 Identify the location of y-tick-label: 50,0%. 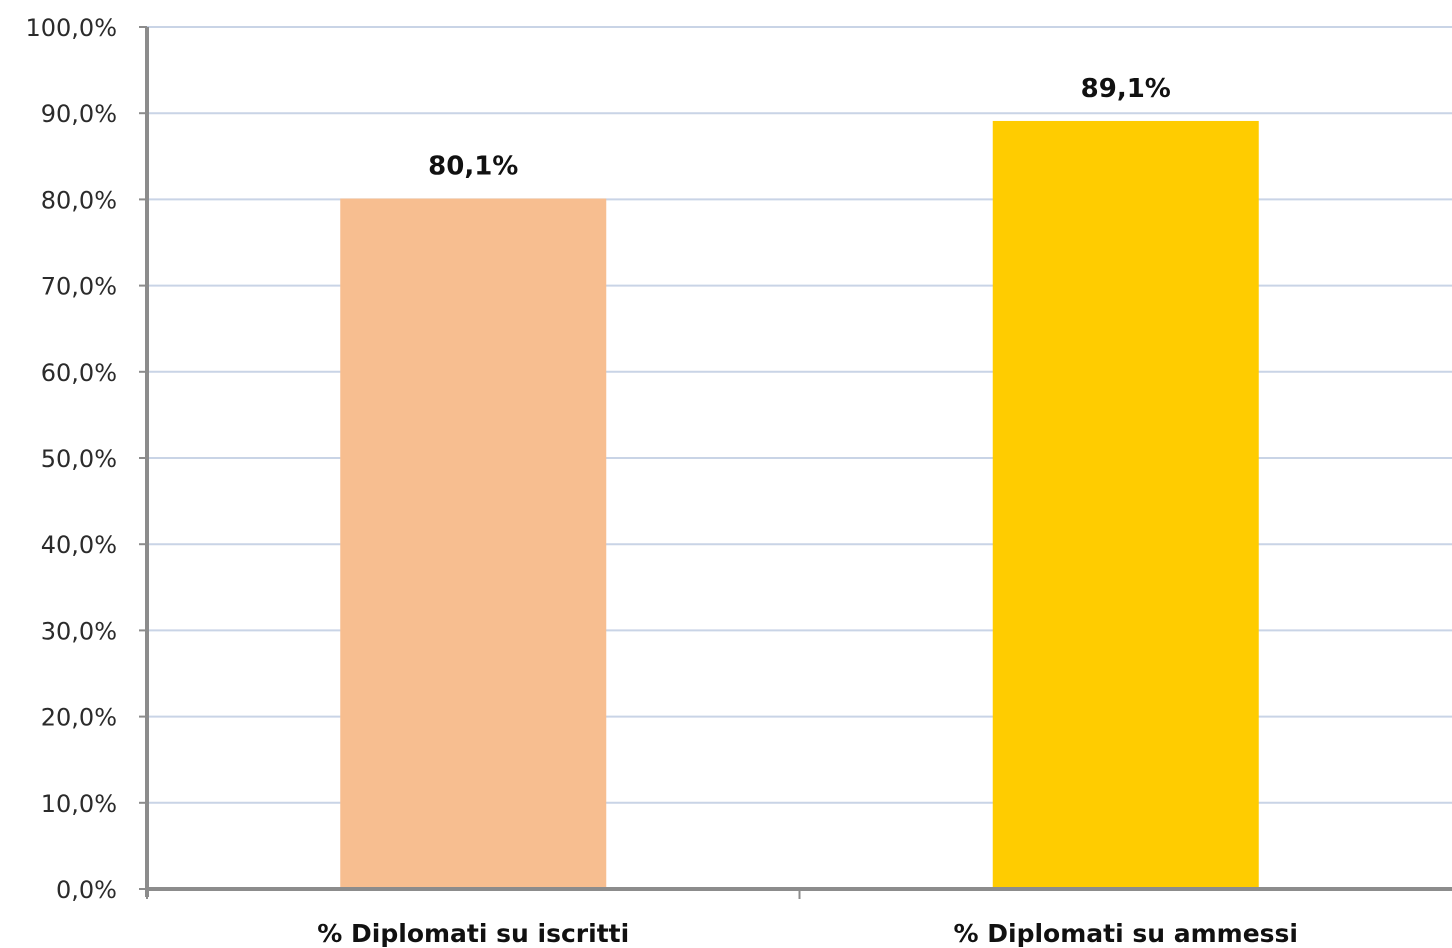
(79, 459).